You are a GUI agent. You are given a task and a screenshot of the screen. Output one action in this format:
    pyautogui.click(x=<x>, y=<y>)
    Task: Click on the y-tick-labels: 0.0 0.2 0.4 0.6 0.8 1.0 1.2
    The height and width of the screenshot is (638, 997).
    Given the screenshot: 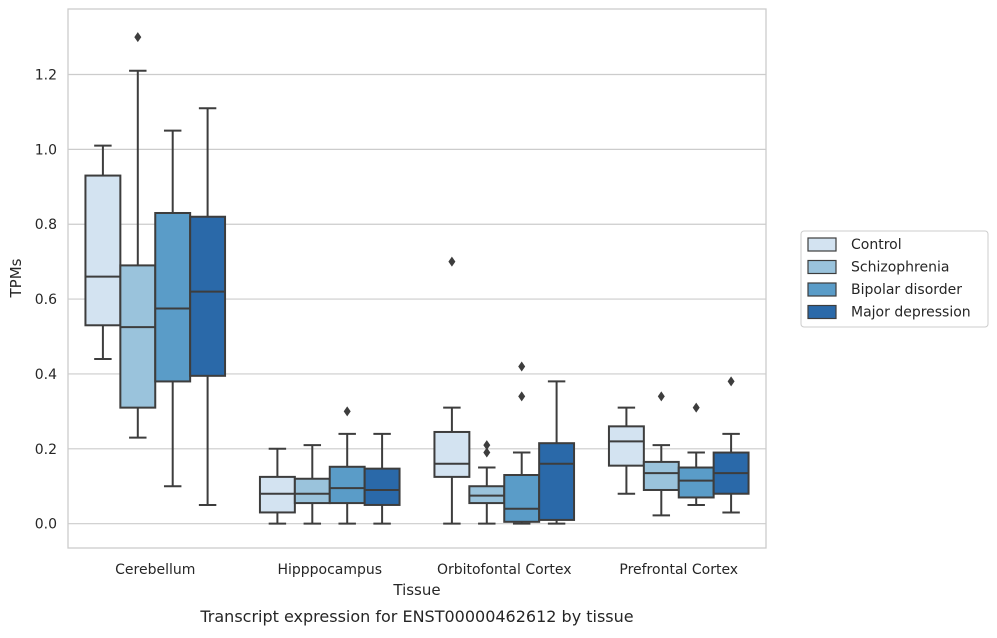 What is the action you would take?
    pyautogui.click(x=46, y=300)
    